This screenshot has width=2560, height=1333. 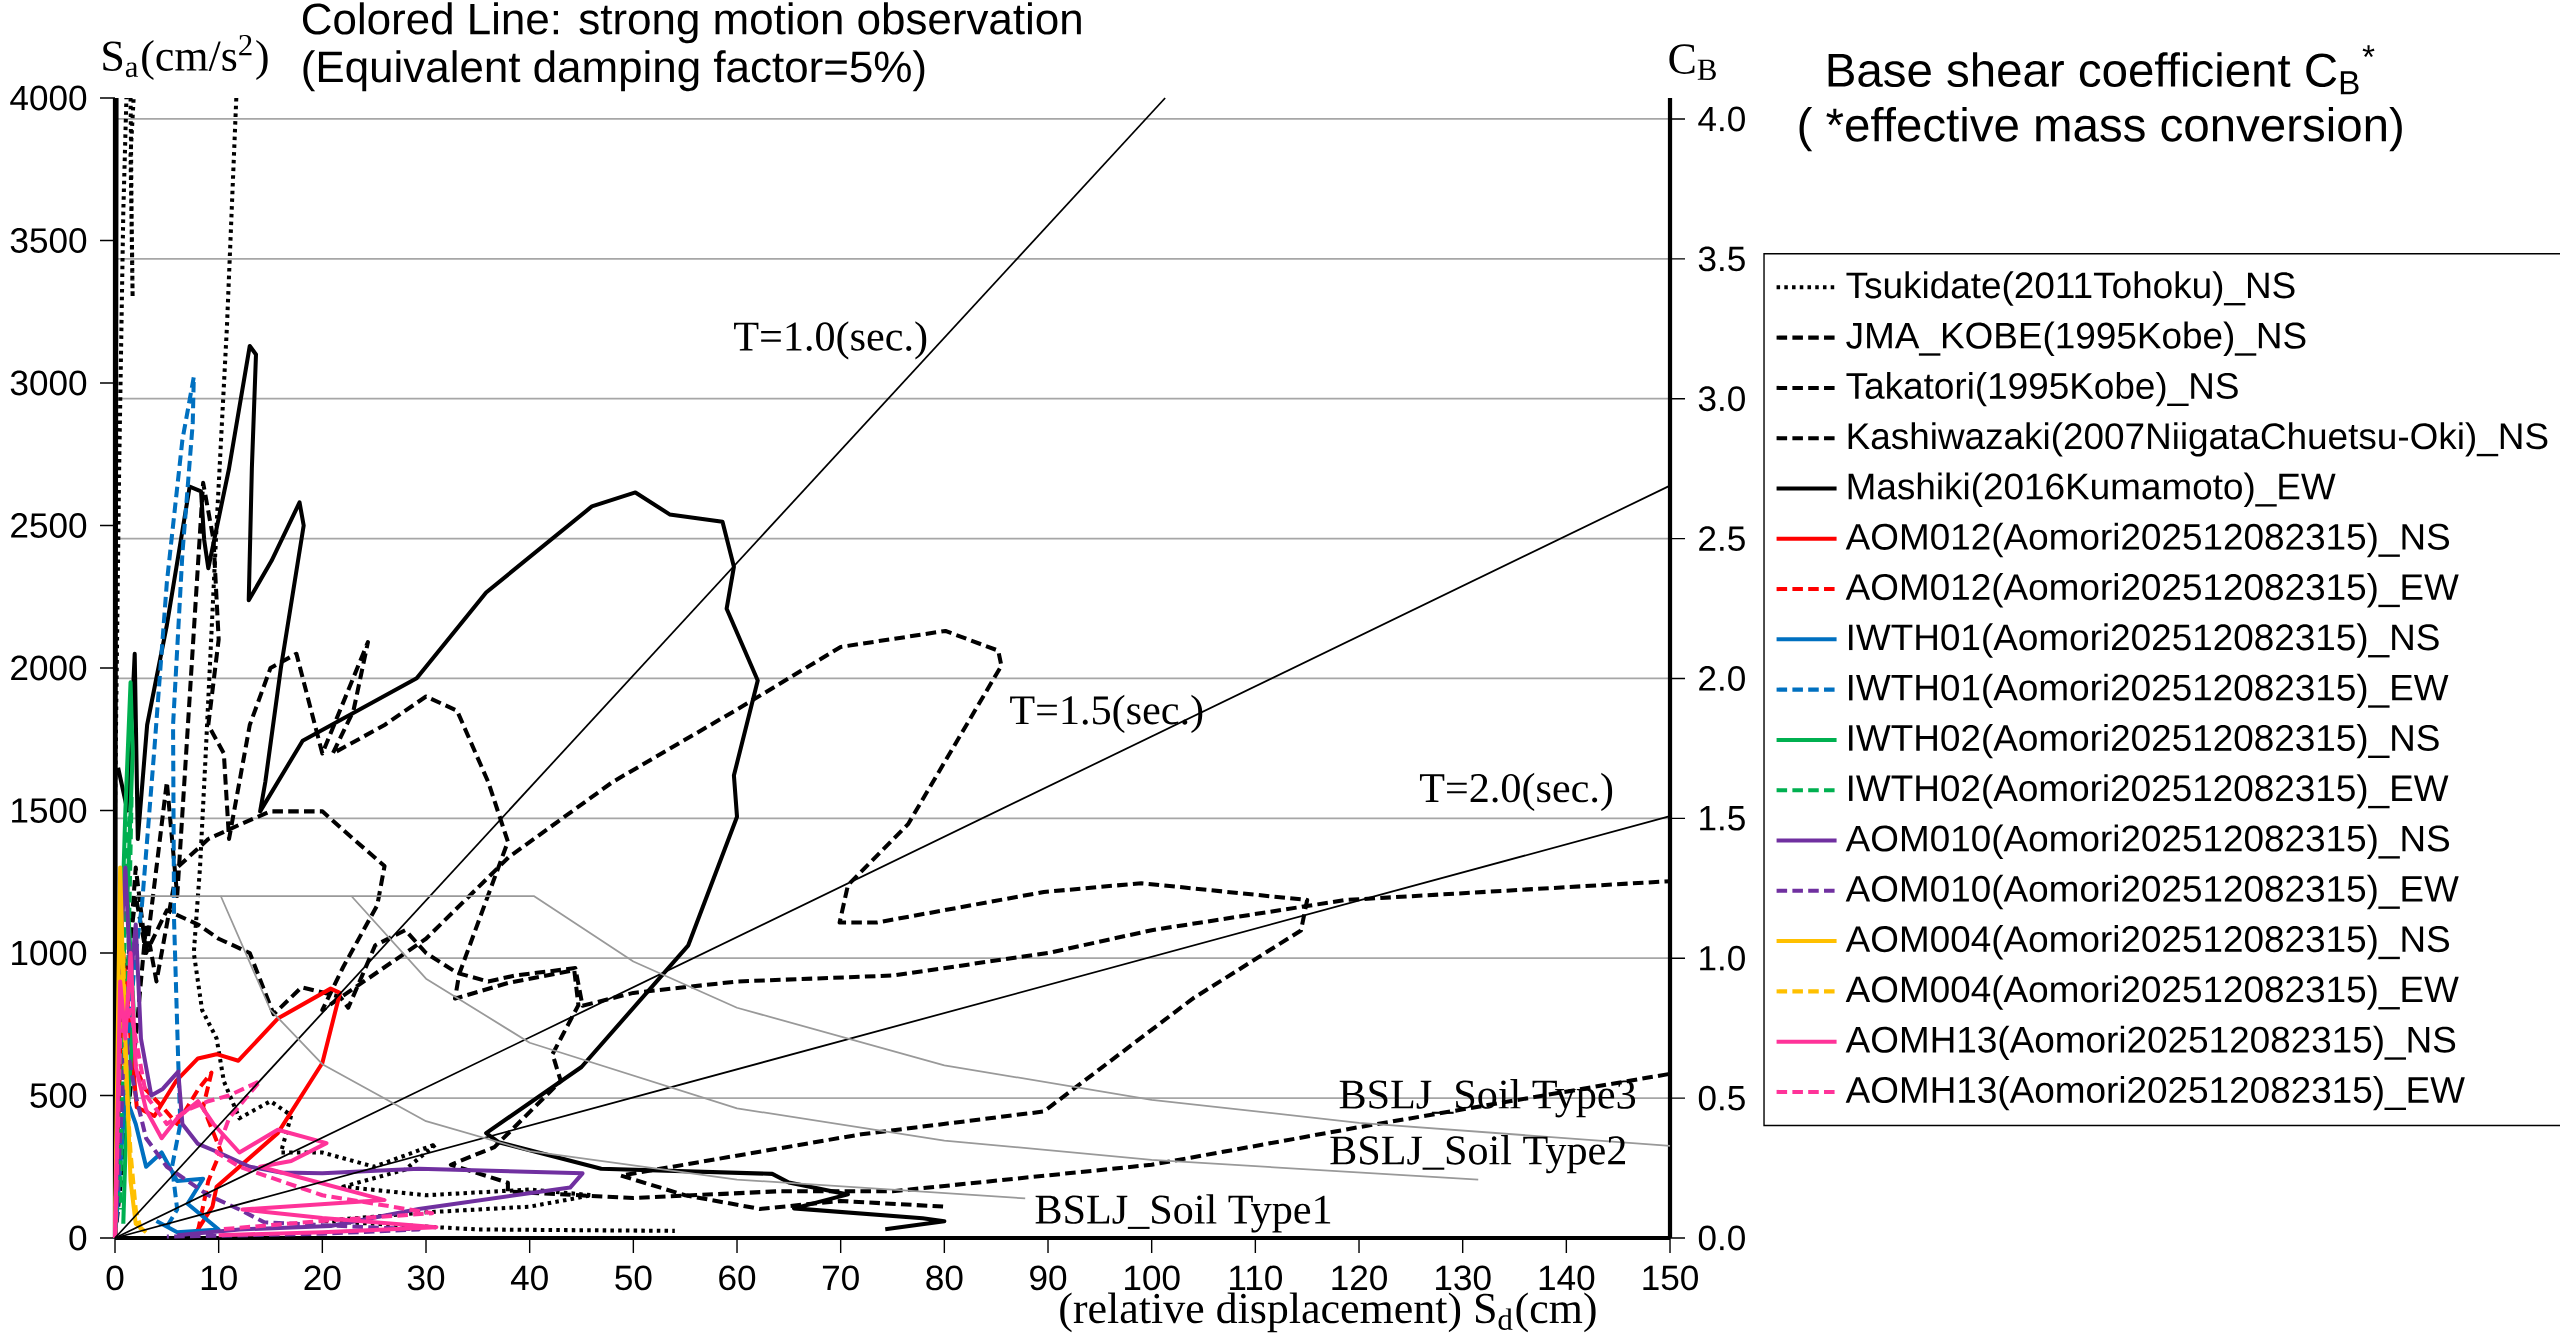 What do you see at coordinates (1152, 1278) in the screenshot?
I see `x-tick-label: 100` at bounding box center [1152, 1278].